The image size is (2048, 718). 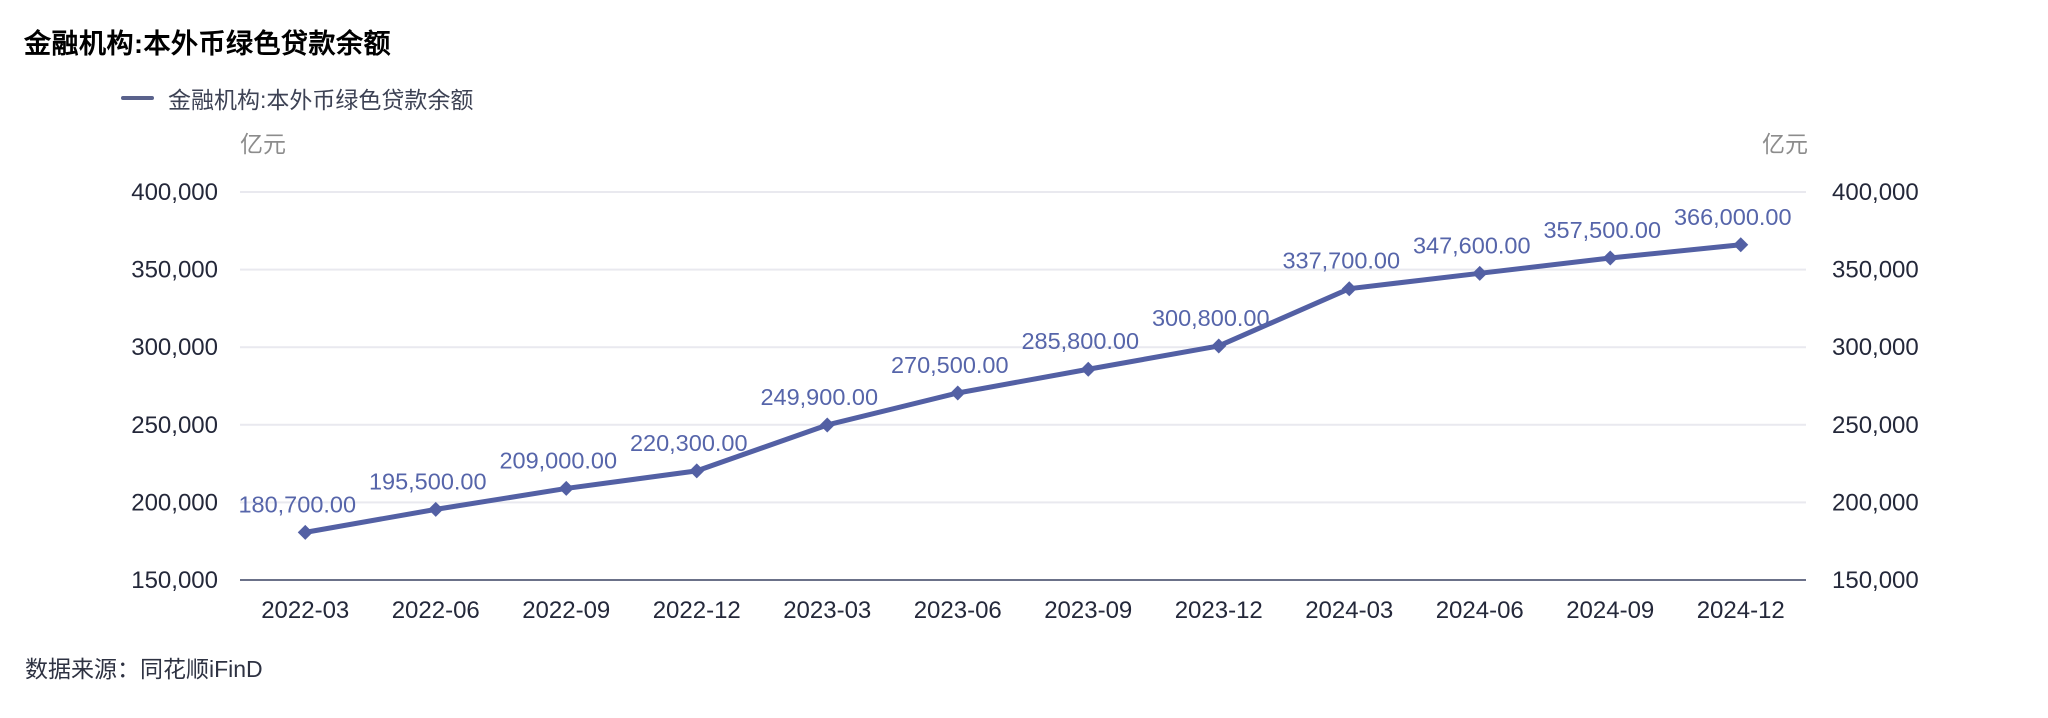 What do you see at coordinates (1088, 610) in the screenshot?
I see `x-tick-label: 2023-09` at bounding box center [1088, 610].